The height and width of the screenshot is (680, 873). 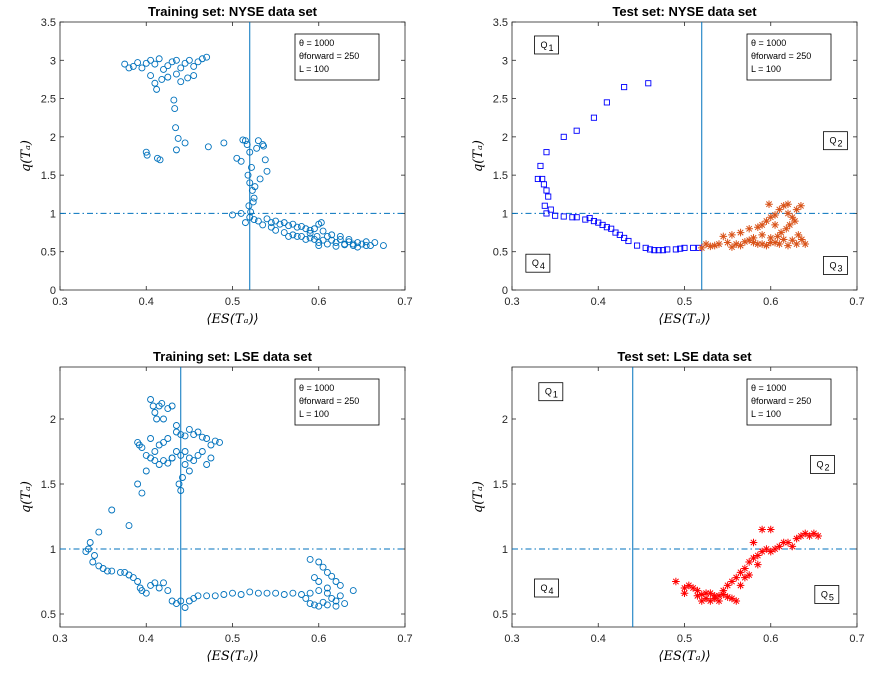 I want to click on quadrant-label-subscript: 1, so click(x=555, y=395).